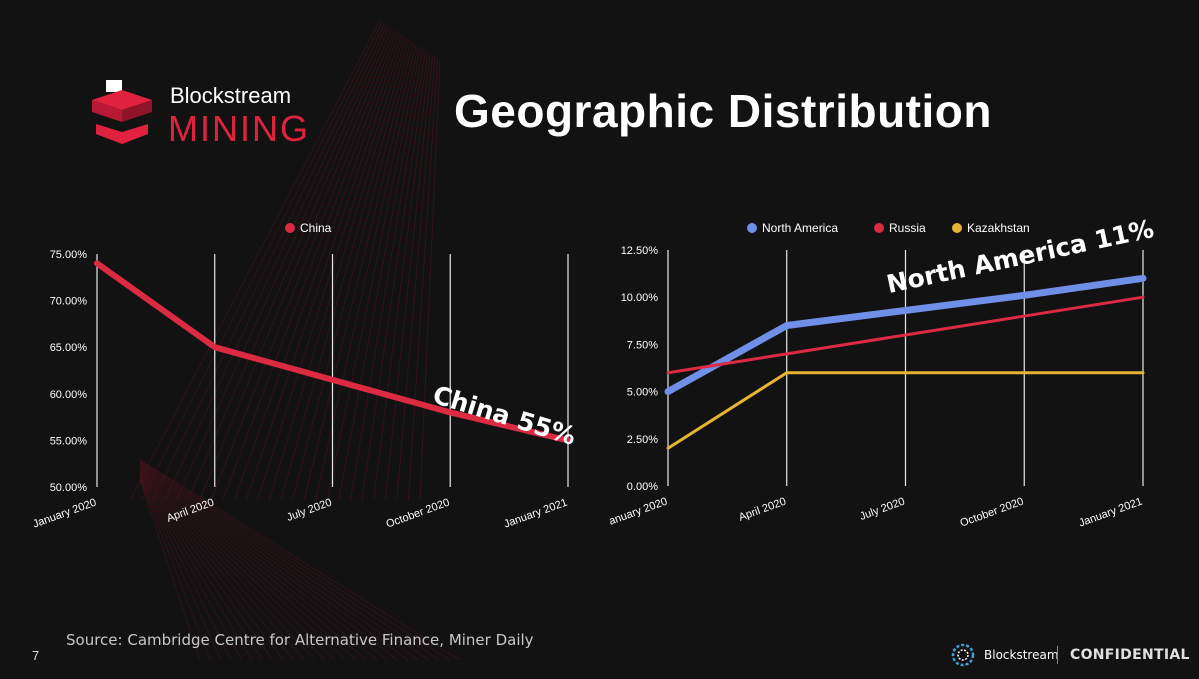 The height and width of the screenshot is (679, 1199). Describe the element at coordinates (1057, 655) in the screenshot. I see `footer-divider` at that location.